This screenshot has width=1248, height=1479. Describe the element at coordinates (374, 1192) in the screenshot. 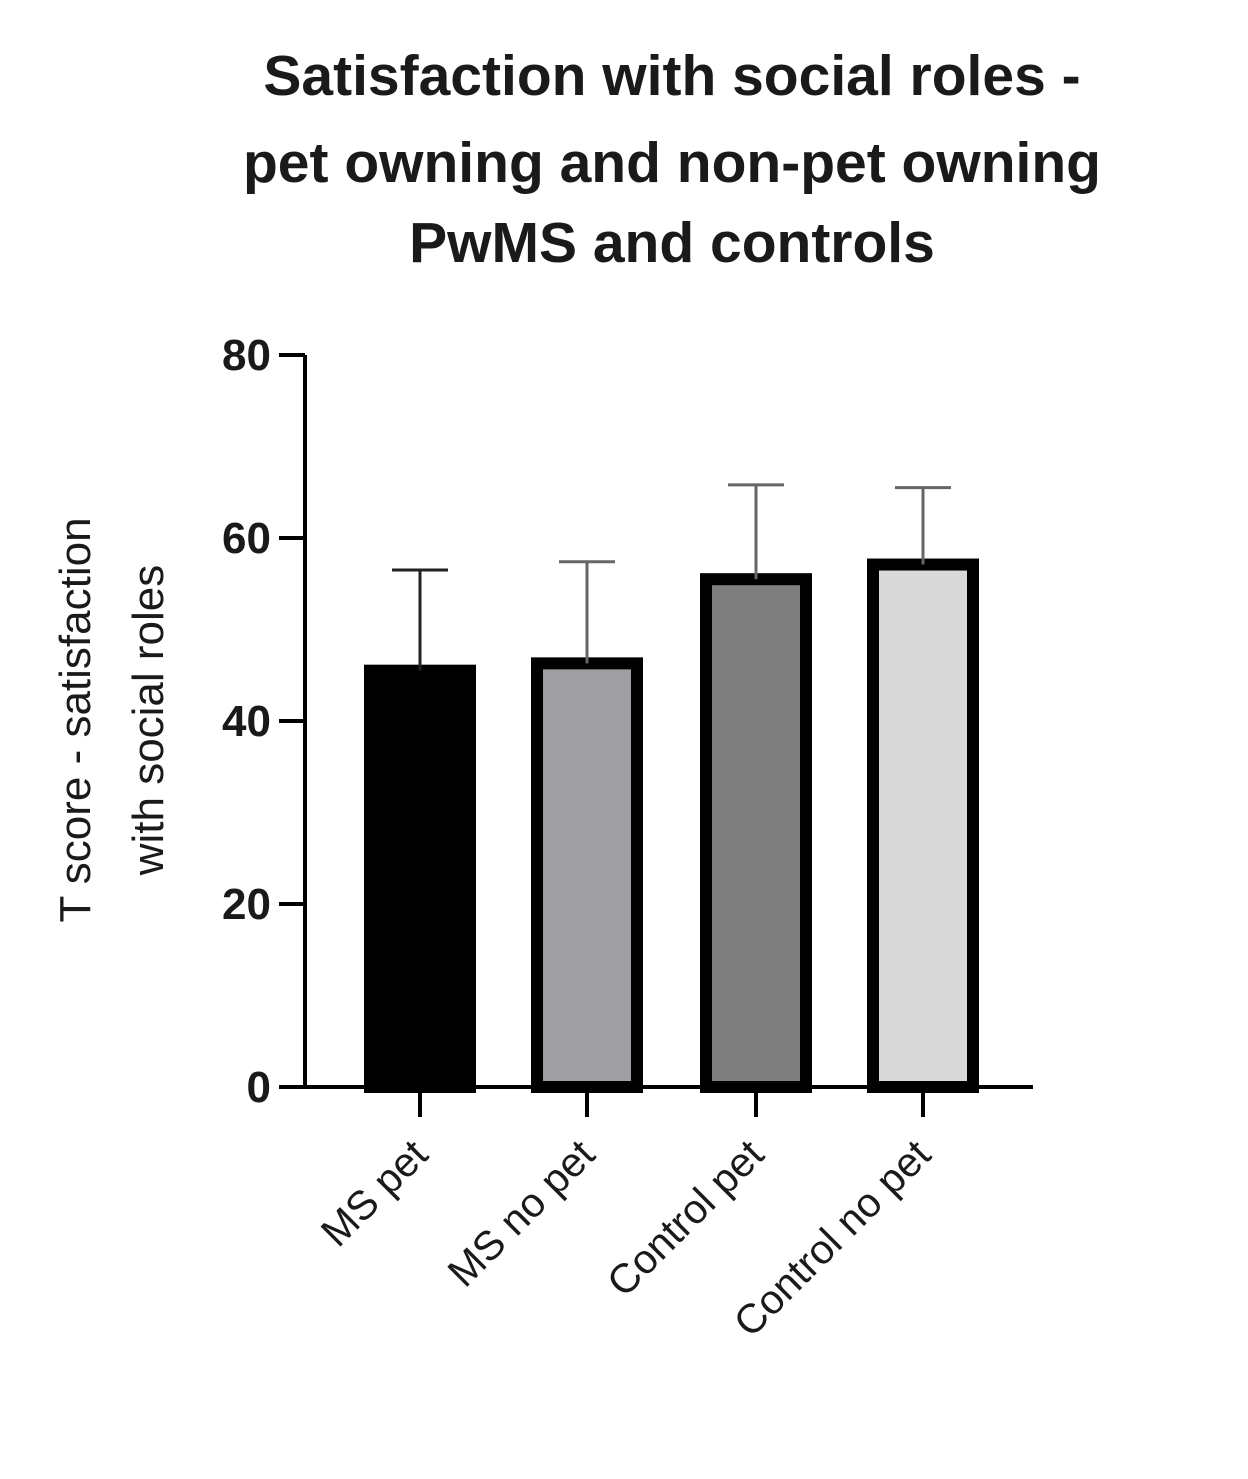

I see `x-tick-label: MS pet` at that location.